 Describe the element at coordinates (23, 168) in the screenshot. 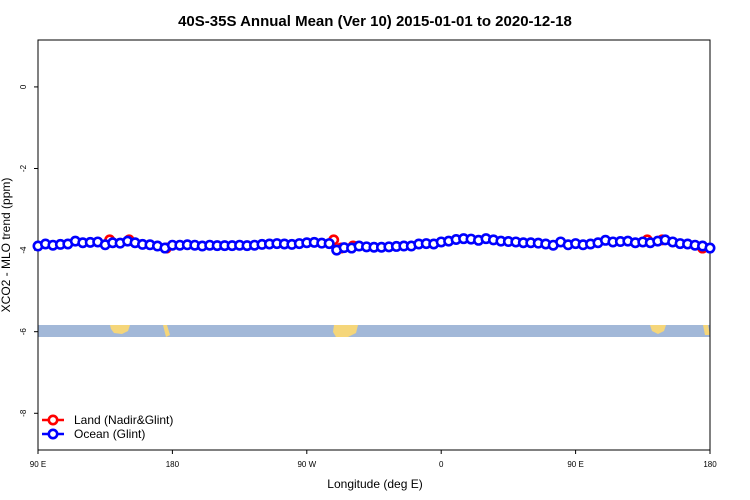

I see `y-tick-label: -2` at that location.